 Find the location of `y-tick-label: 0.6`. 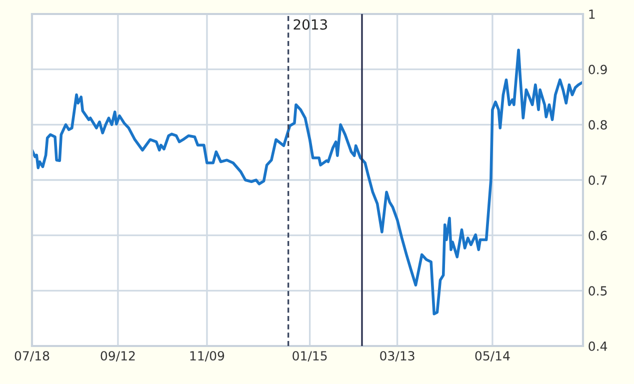

y-tick-label: 0.6 is located at coordinates (597, 235).